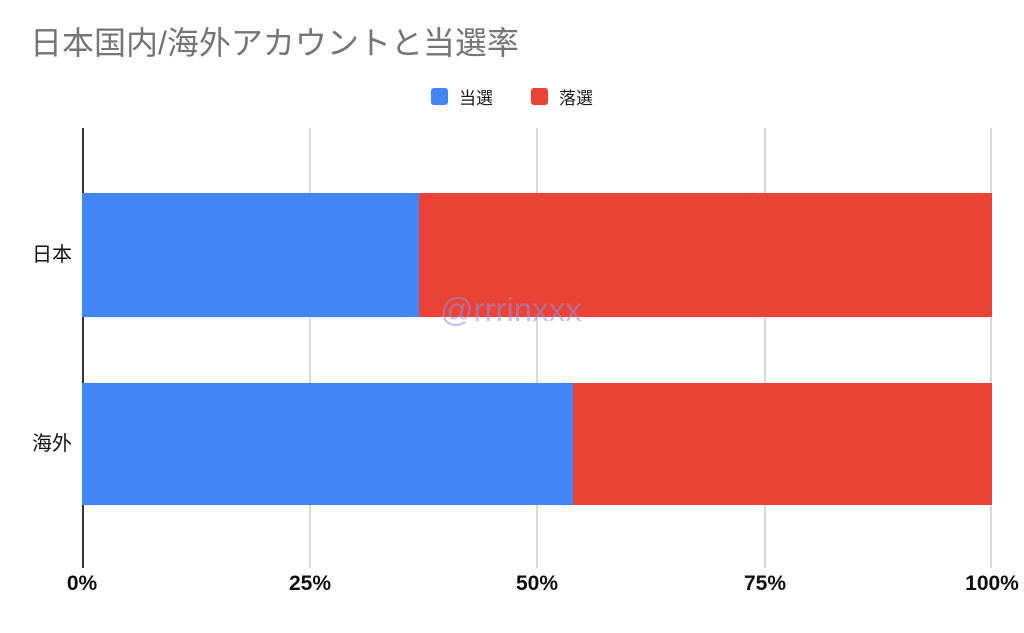  What do you see at coordinates (439, 96) in the screenshot?
I see `legend-swatch-win-icon` at bounding box center [439, 96].